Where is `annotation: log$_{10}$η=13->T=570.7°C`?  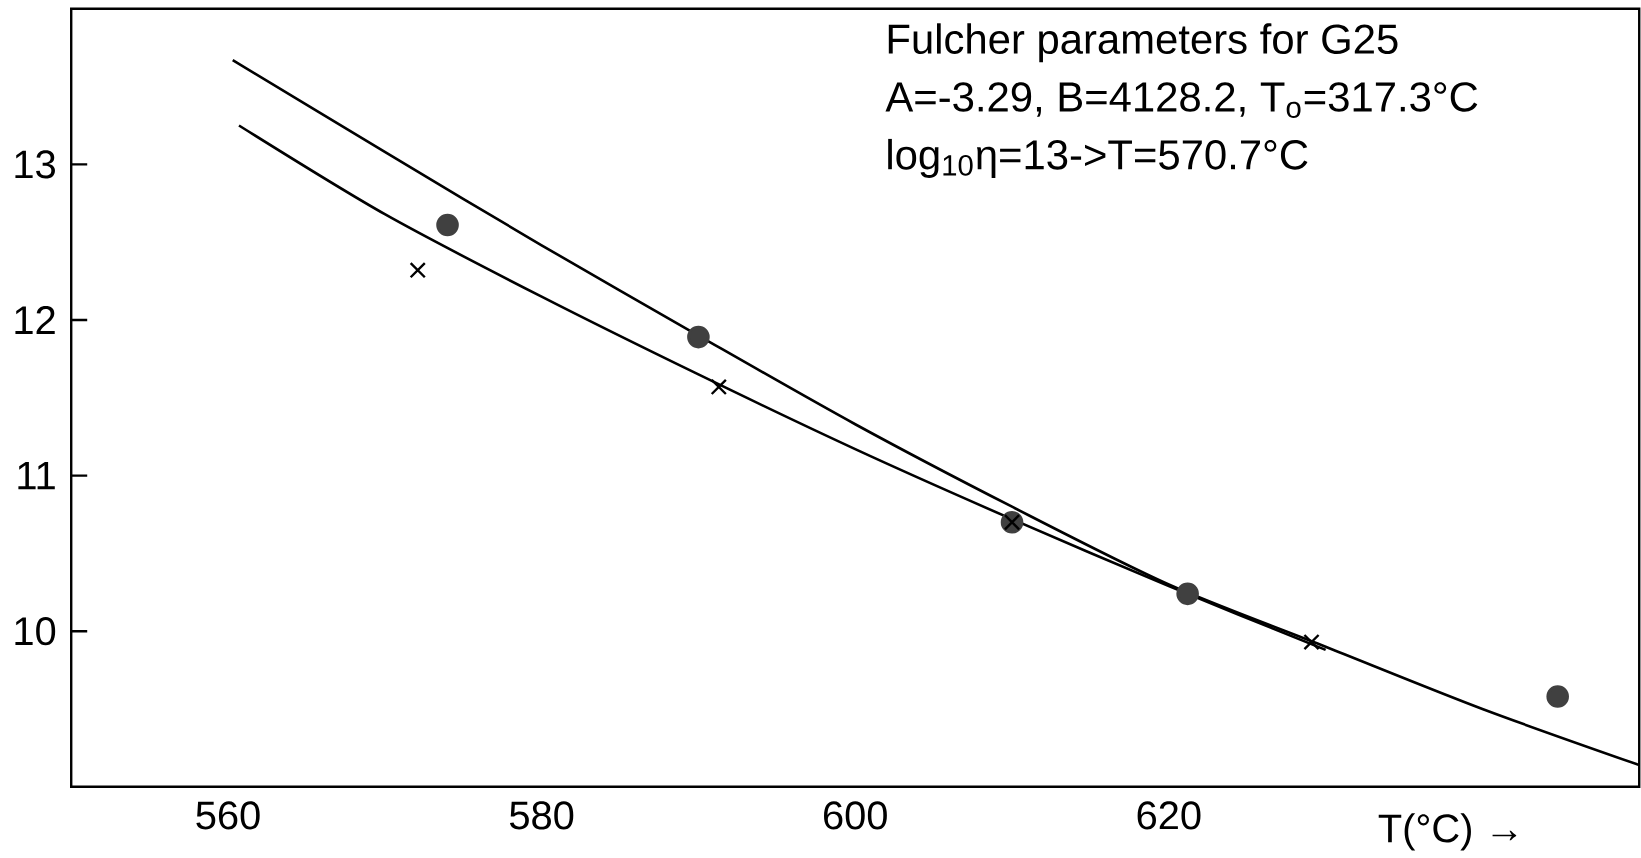 annotation: log$_{10}$η=13->T=570.7°C is located at coordinates (1098, 158).